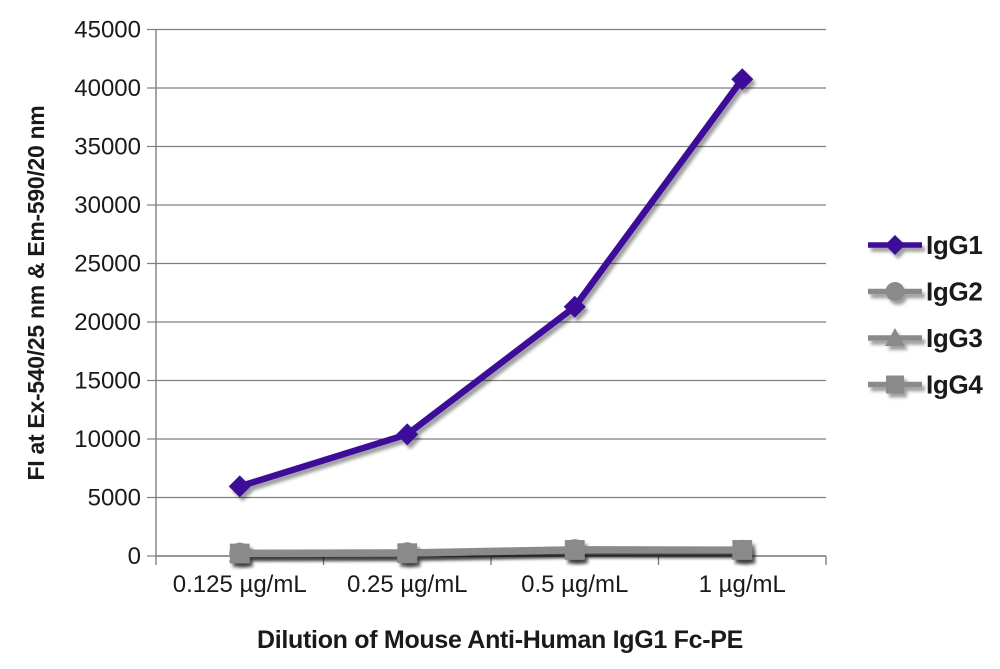 Image resolution: width=1000 pixels, height=669 pixels. I want to click on legend-marker-square-icon, so click(895, 384).